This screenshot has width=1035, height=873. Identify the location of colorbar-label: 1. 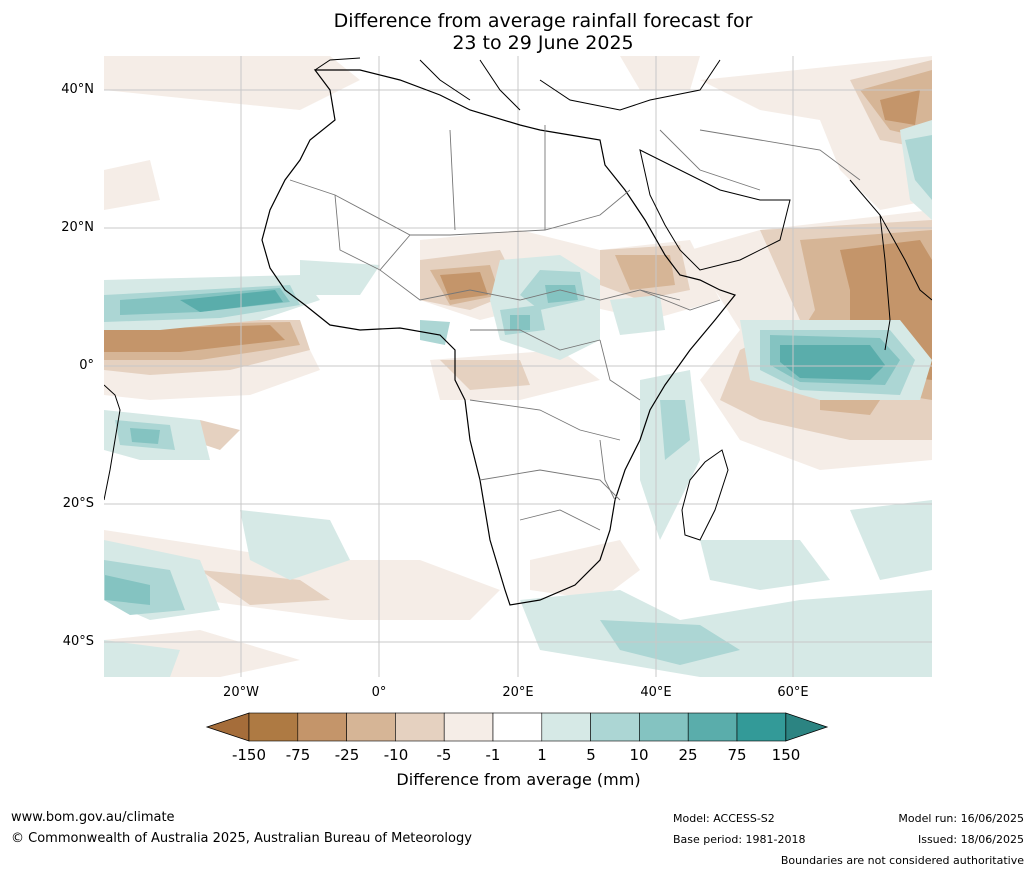
(542, 755).